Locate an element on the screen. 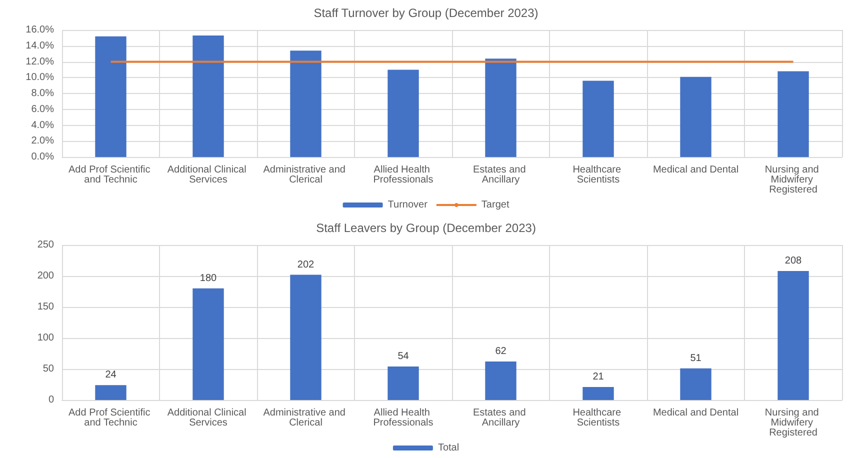 This screenshot has height=458, width=852. data-label: 54 is located at coordinates (404, 356).